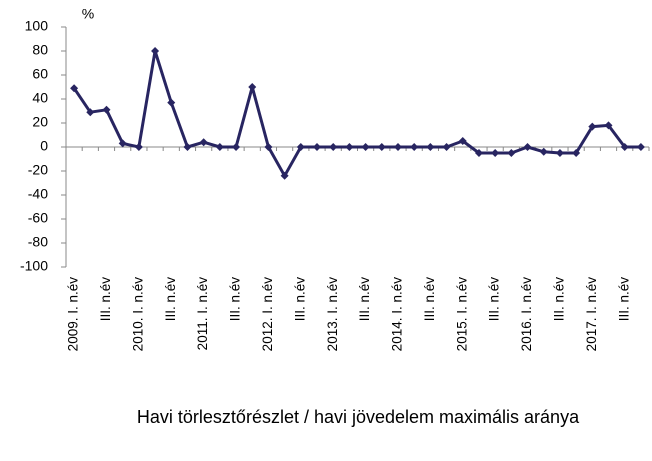 This screenshot has width=652, height=461. I want to click on x-tick-label: 2017. I. n.év, so click(591, 314).